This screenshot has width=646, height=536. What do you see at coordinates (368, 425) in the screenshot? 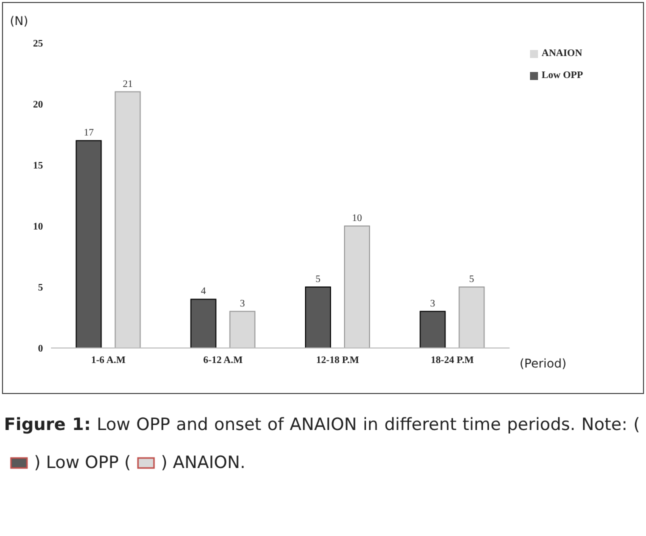
I see `text: Low OPP and onset of ANAION in different time periods. Note: (` at bounding box center [368, 425].